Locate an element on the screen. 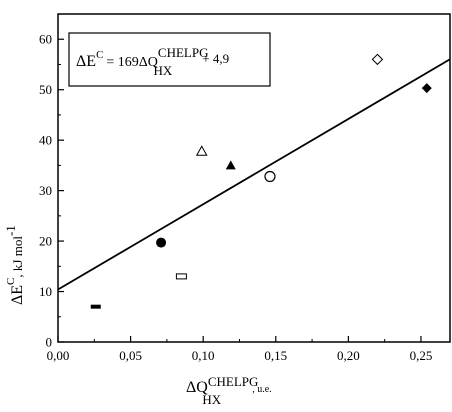 Image resolution: width=452 pixels, height=412 pixels. x-axis-label: ΔQCHELPG HX, u.e. is located at coordinates (229, 390).